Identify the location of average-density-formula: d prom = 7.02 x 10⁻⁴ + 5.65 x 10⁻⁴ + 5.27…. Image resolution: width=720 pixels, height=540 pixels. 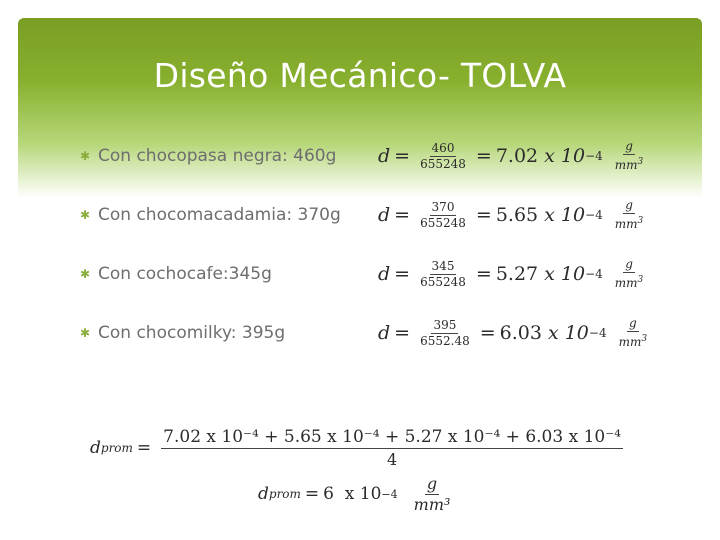
(356, 448).